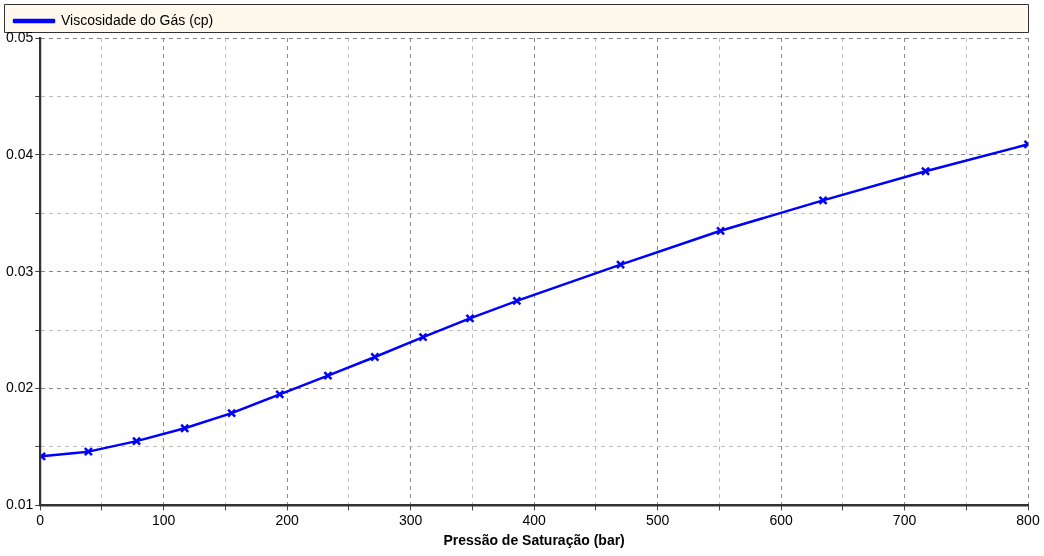 This screenshot has height=556, width=1044. Describe the element at coordinates (904, 519) in the screenshot. I see `x-tick-label: 700` at that location.